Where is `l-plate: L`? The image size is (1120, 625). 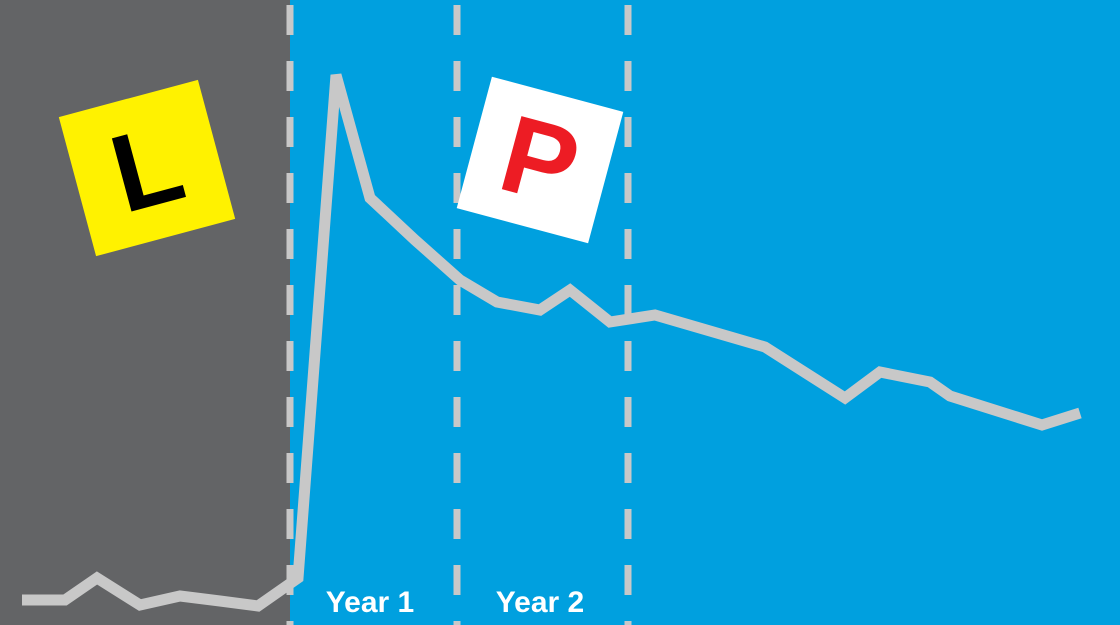
l-plate: L is located at coordinates (147, 168).